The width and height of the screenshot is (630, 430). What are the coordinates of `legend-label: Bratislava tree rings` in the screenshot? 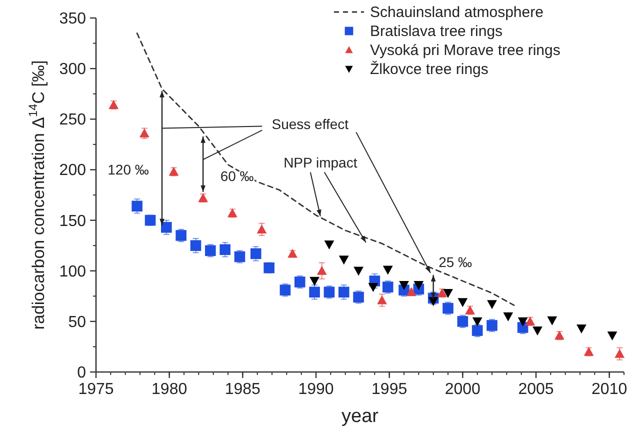 It's located at (436, 31).